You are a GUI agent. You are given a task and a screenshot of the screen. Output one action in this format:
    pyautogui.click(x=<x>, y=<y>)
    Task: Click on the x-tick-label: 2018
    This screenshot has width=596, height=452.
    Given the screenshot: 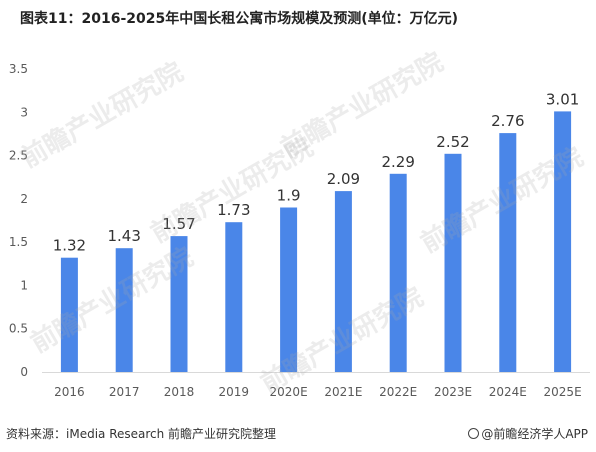 What is the action you would take?
    pyautogui.click(x=179, y=392)
    